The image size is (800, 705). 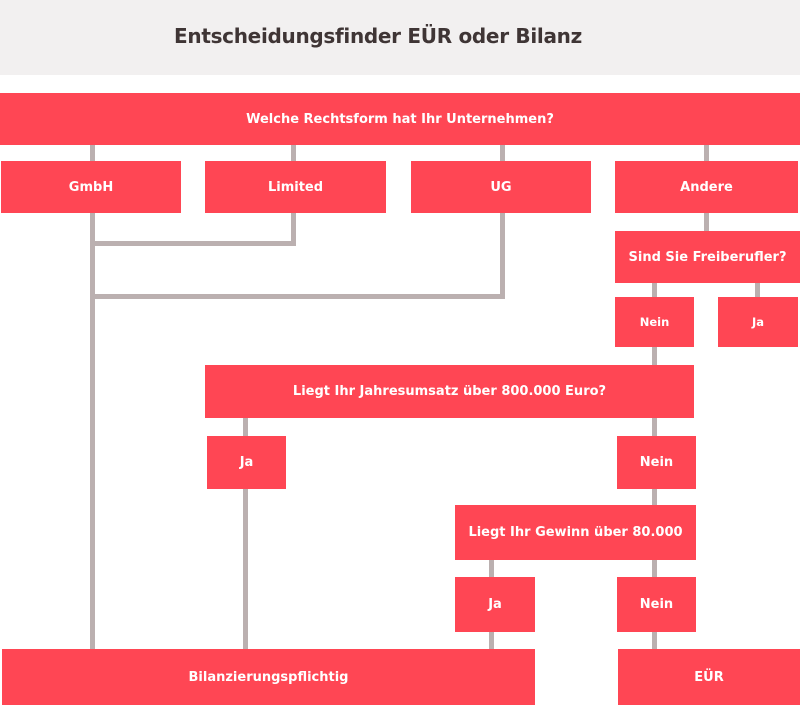 I want to click on result-eur: EÜR, so click(x=709, y=677).